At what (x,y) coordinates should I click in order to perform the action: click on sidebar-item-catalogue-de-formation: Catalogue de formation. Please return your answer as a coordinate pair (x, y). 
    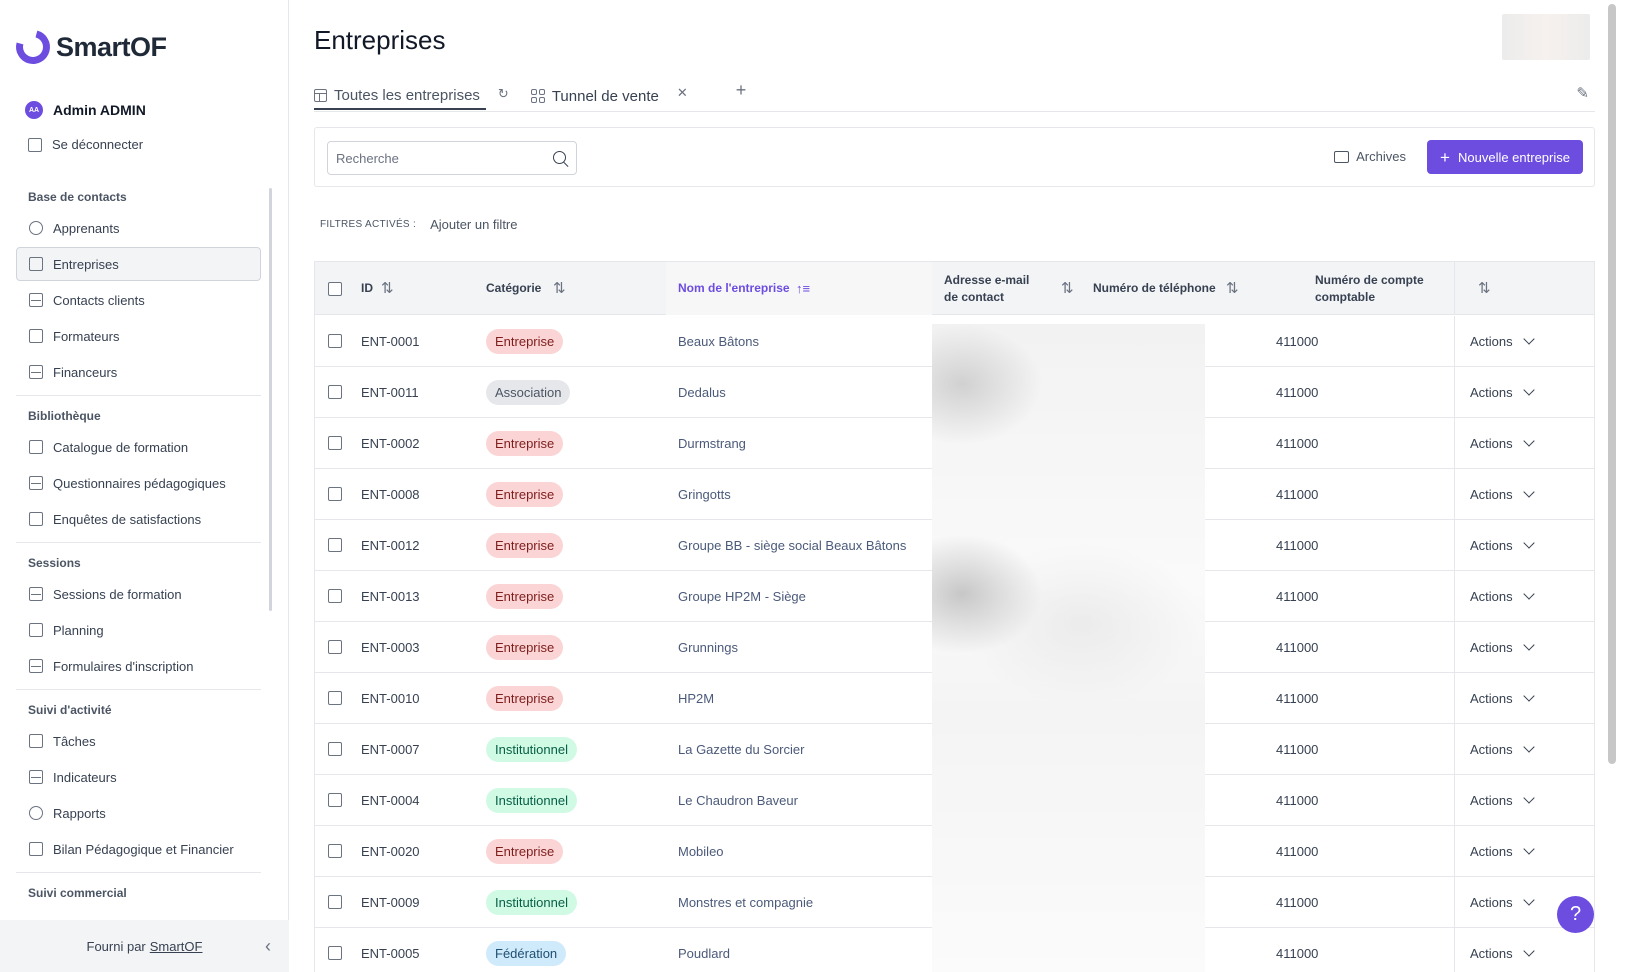
    Looking at the image, I should click on (138, 447).